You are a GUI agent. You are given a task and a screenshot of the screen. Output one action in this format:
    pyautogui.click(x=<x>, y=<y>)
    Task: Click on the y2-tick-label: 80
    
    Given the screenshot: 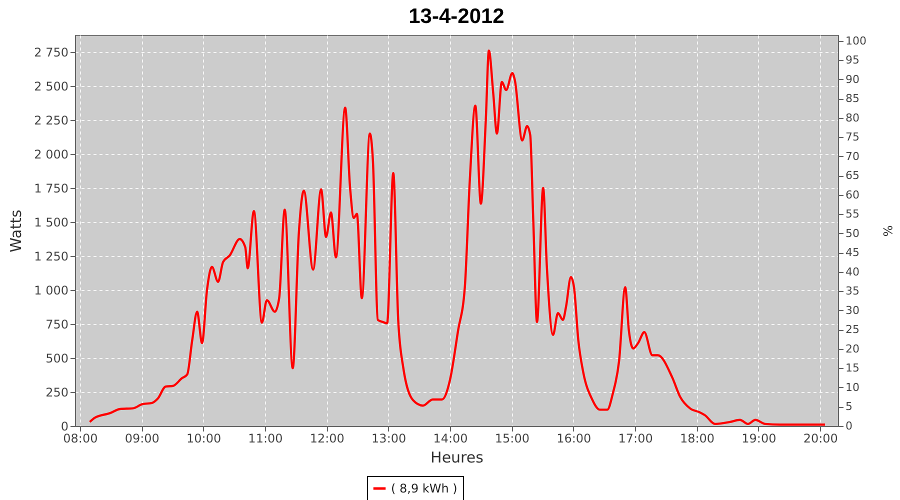 What is the action you would take?
    pyautogui.click(x=853, y=117)
    